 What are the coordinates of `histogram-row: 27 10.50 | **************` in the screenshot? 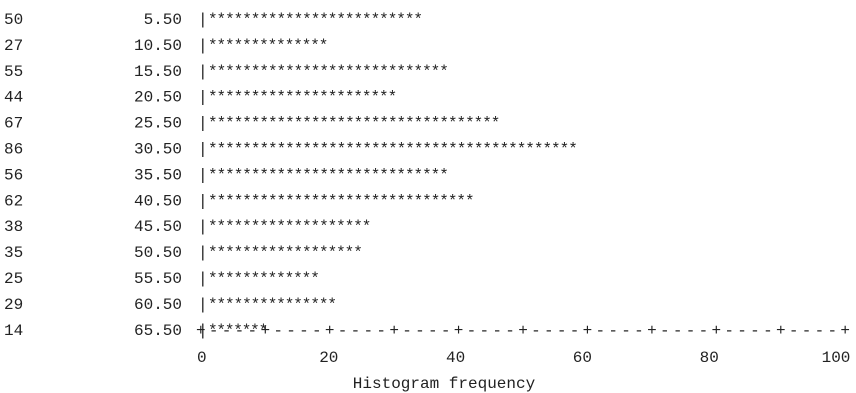 It's located at (166, 46).